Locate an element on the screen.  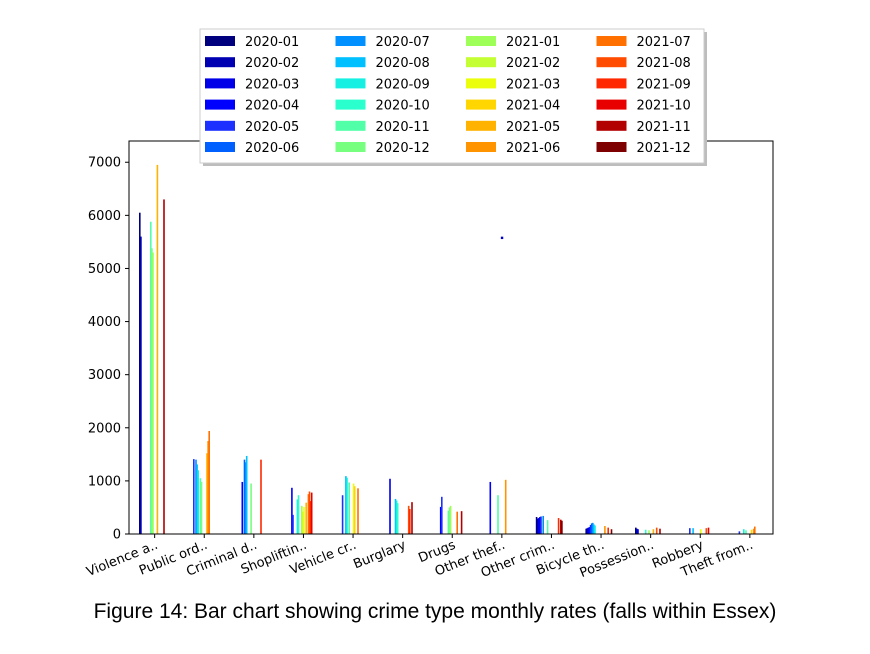
legend-label: 2020-05 is located at coordinates (272, 127).